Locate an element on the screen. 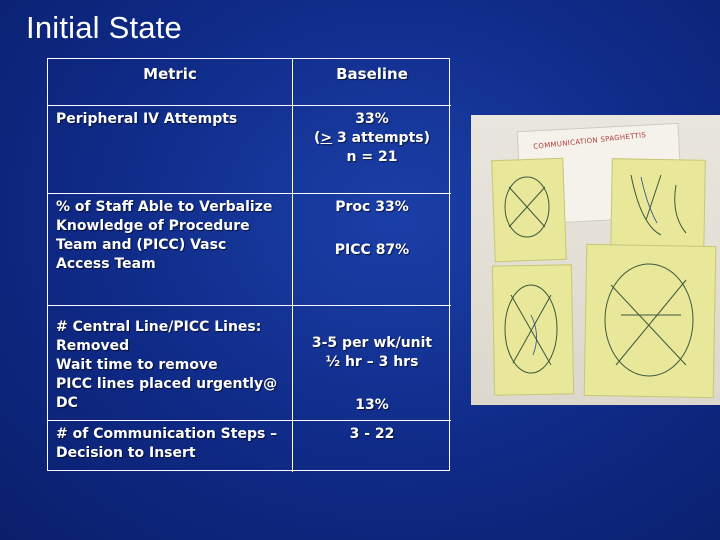  scribble-lines is located at coordinates (599, 275).